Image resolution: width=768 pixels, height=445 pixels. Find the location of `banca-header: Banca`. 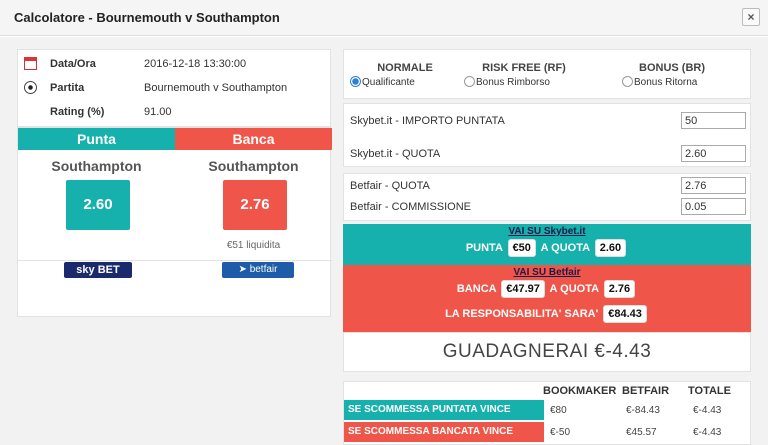

banca-header: Banca is located at coordinates (253, 139).